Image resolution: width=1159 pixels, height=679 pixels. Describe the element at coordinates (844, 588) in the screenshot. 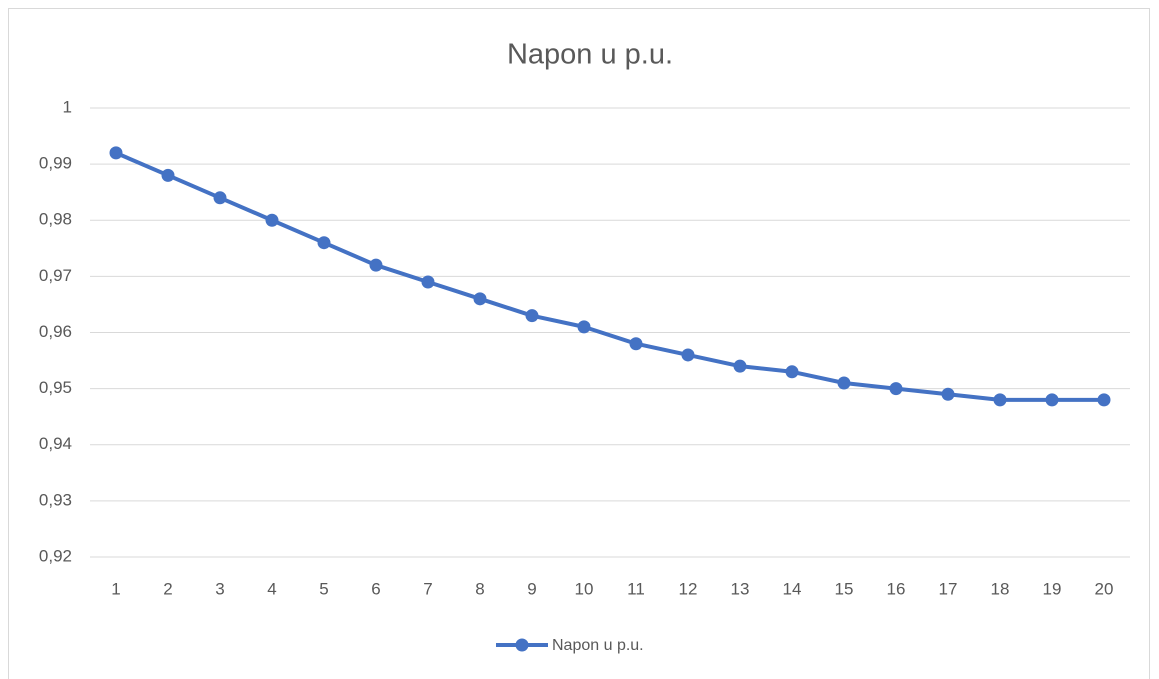

I see `x-tick-label: 15` at that location.